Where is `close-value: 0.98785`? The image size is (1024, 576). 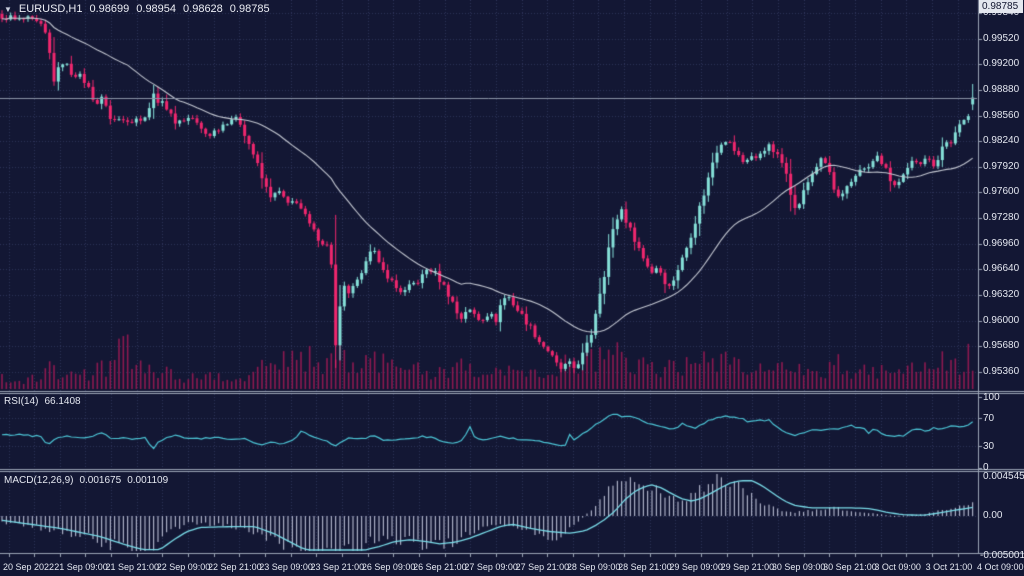
close-value: 0.98785 is located at coordinates (249, 9).